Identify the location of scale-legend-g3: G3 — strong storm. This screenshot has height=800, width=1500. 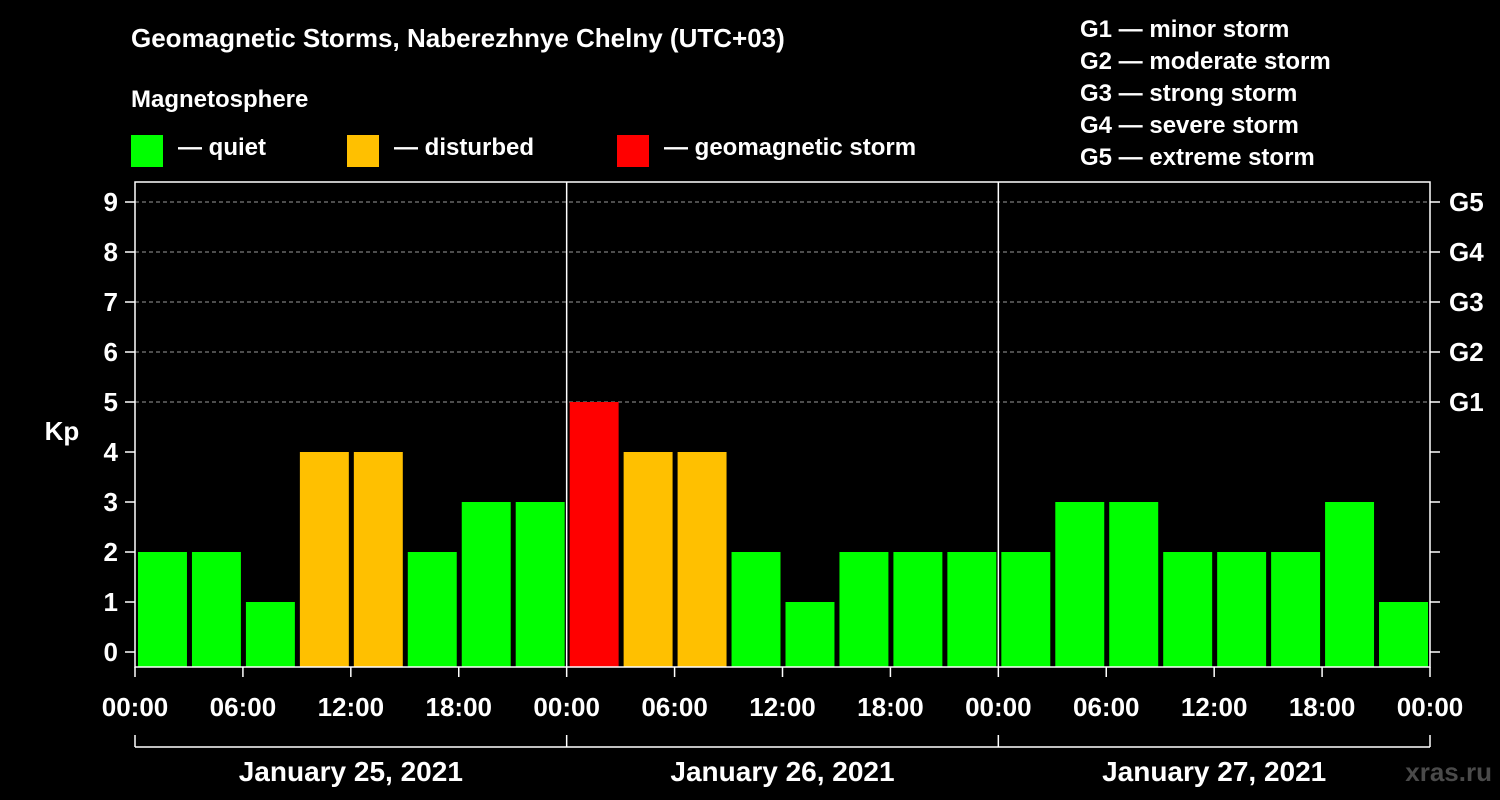
(1189, 93).